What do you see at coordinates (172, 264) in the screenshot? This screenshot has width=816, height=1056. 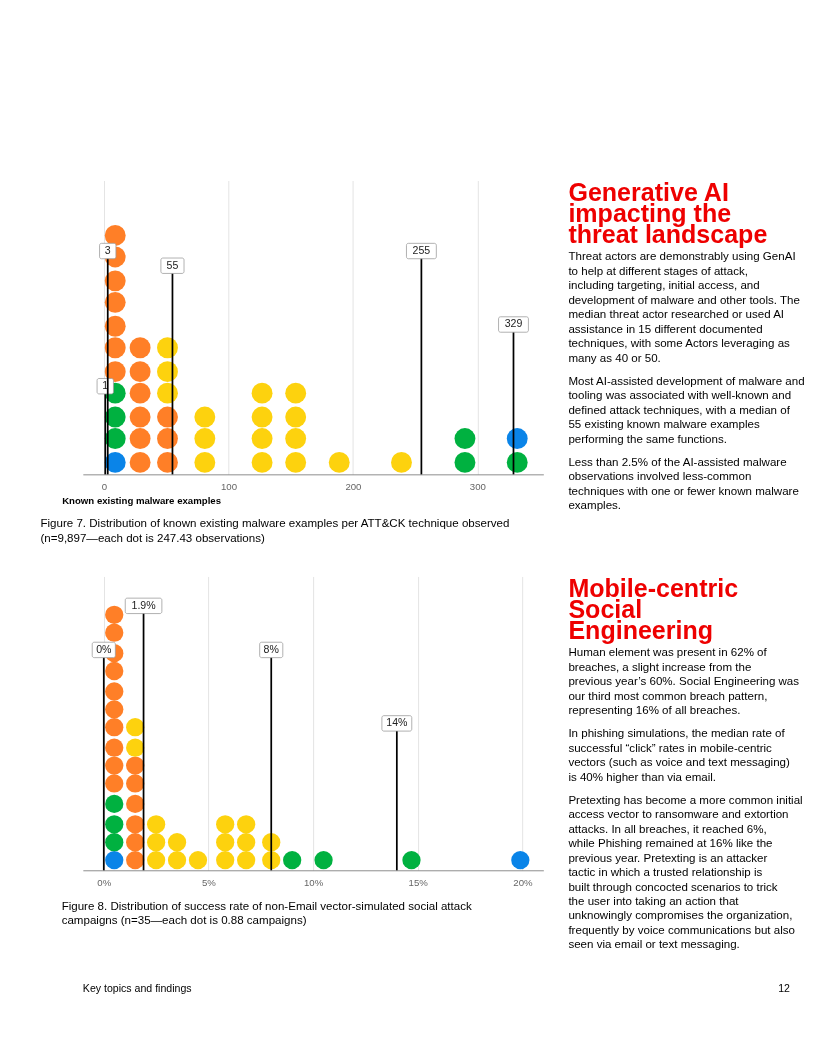 I see `ref-line-label: 55` at bounding box center [172, 264].